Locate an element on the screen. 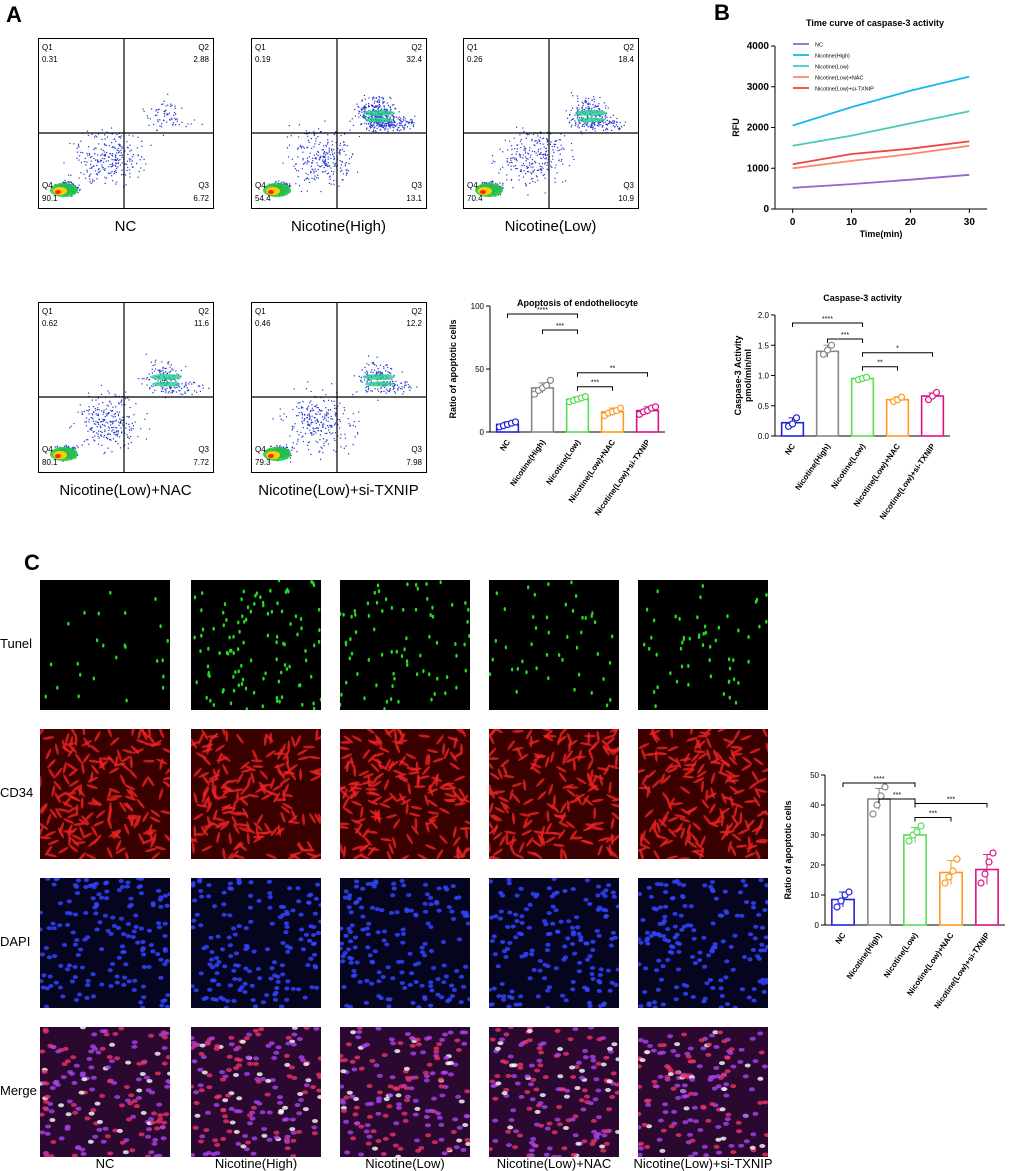 This screenshot has width=1020, height=1171. significance-label: ** is located at coordinates (880, 363).